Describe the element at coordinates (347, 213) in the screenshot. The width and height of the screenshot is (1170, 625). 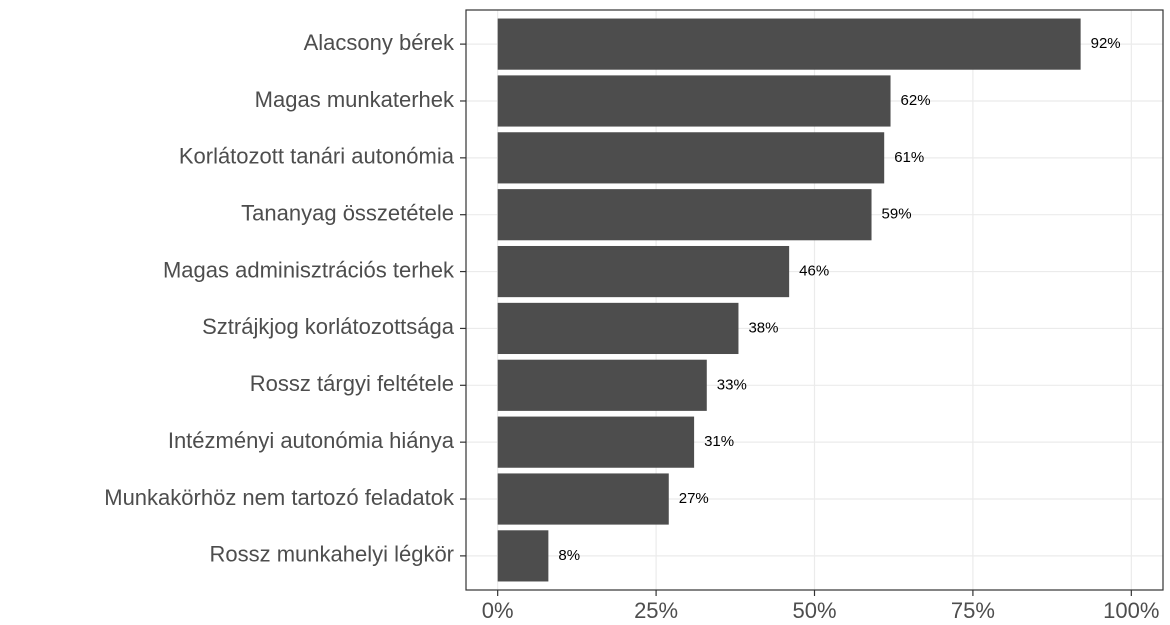
I see `y-tick-label: Tananyag összetétele` at that location.